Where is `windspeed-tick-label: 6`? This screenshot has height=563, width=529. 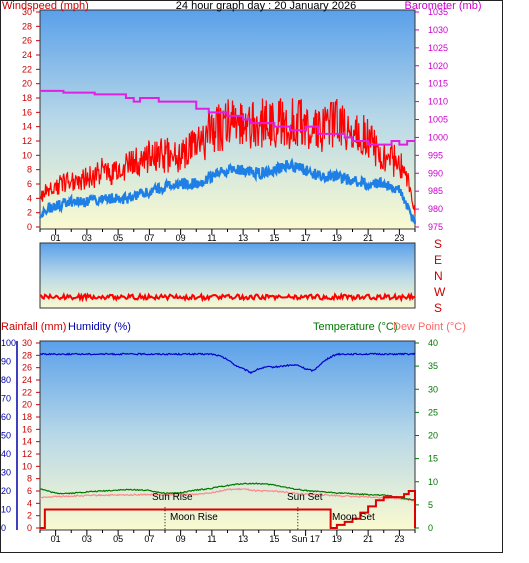
windspeed-tick-label: 6 is located at coordinates (29, 184).